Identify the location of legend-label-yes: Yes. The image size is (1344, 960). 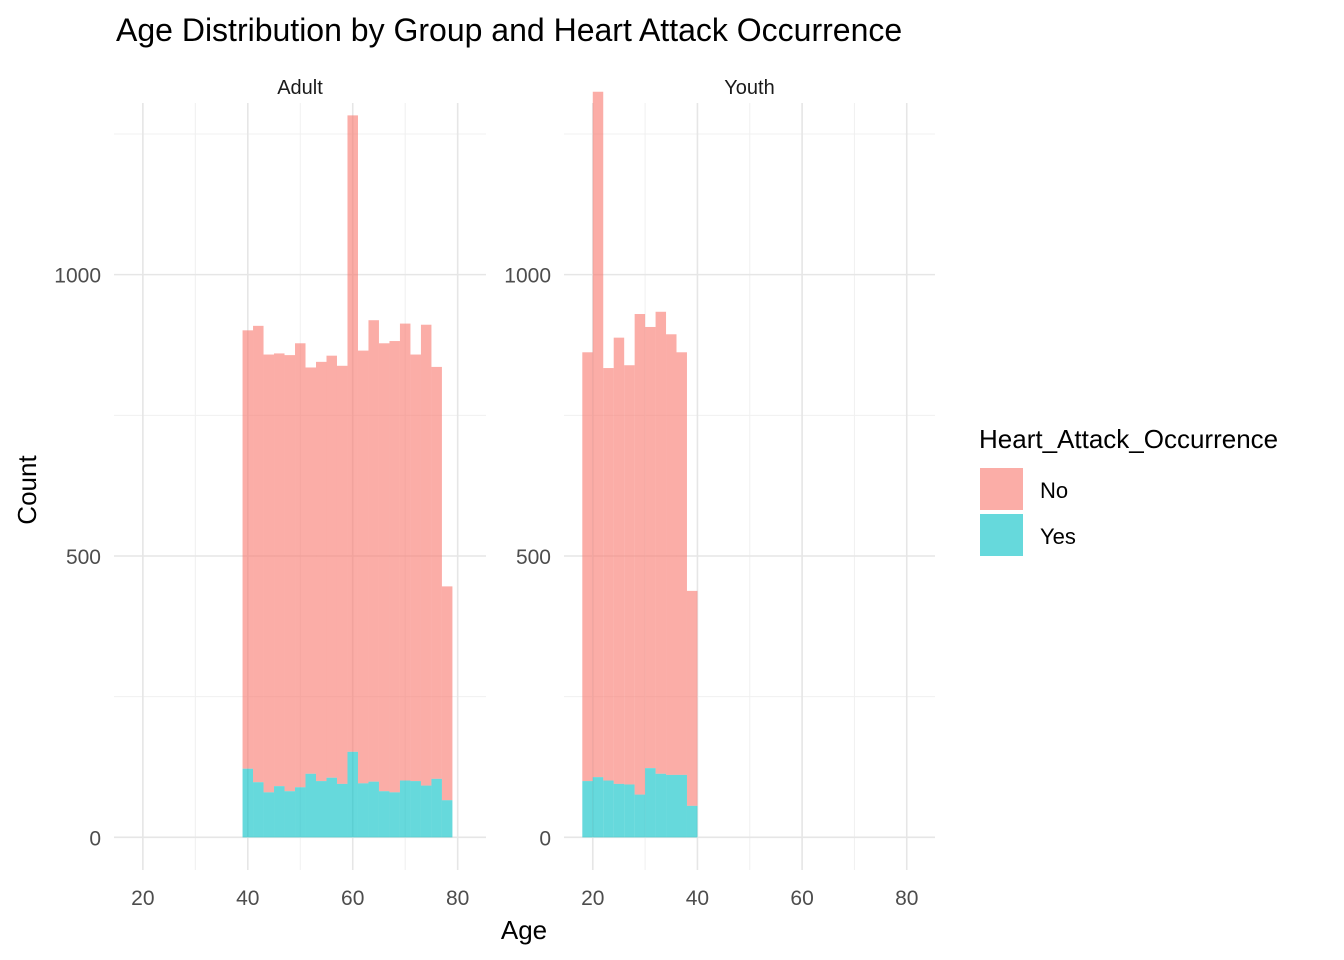
(1058, 536).